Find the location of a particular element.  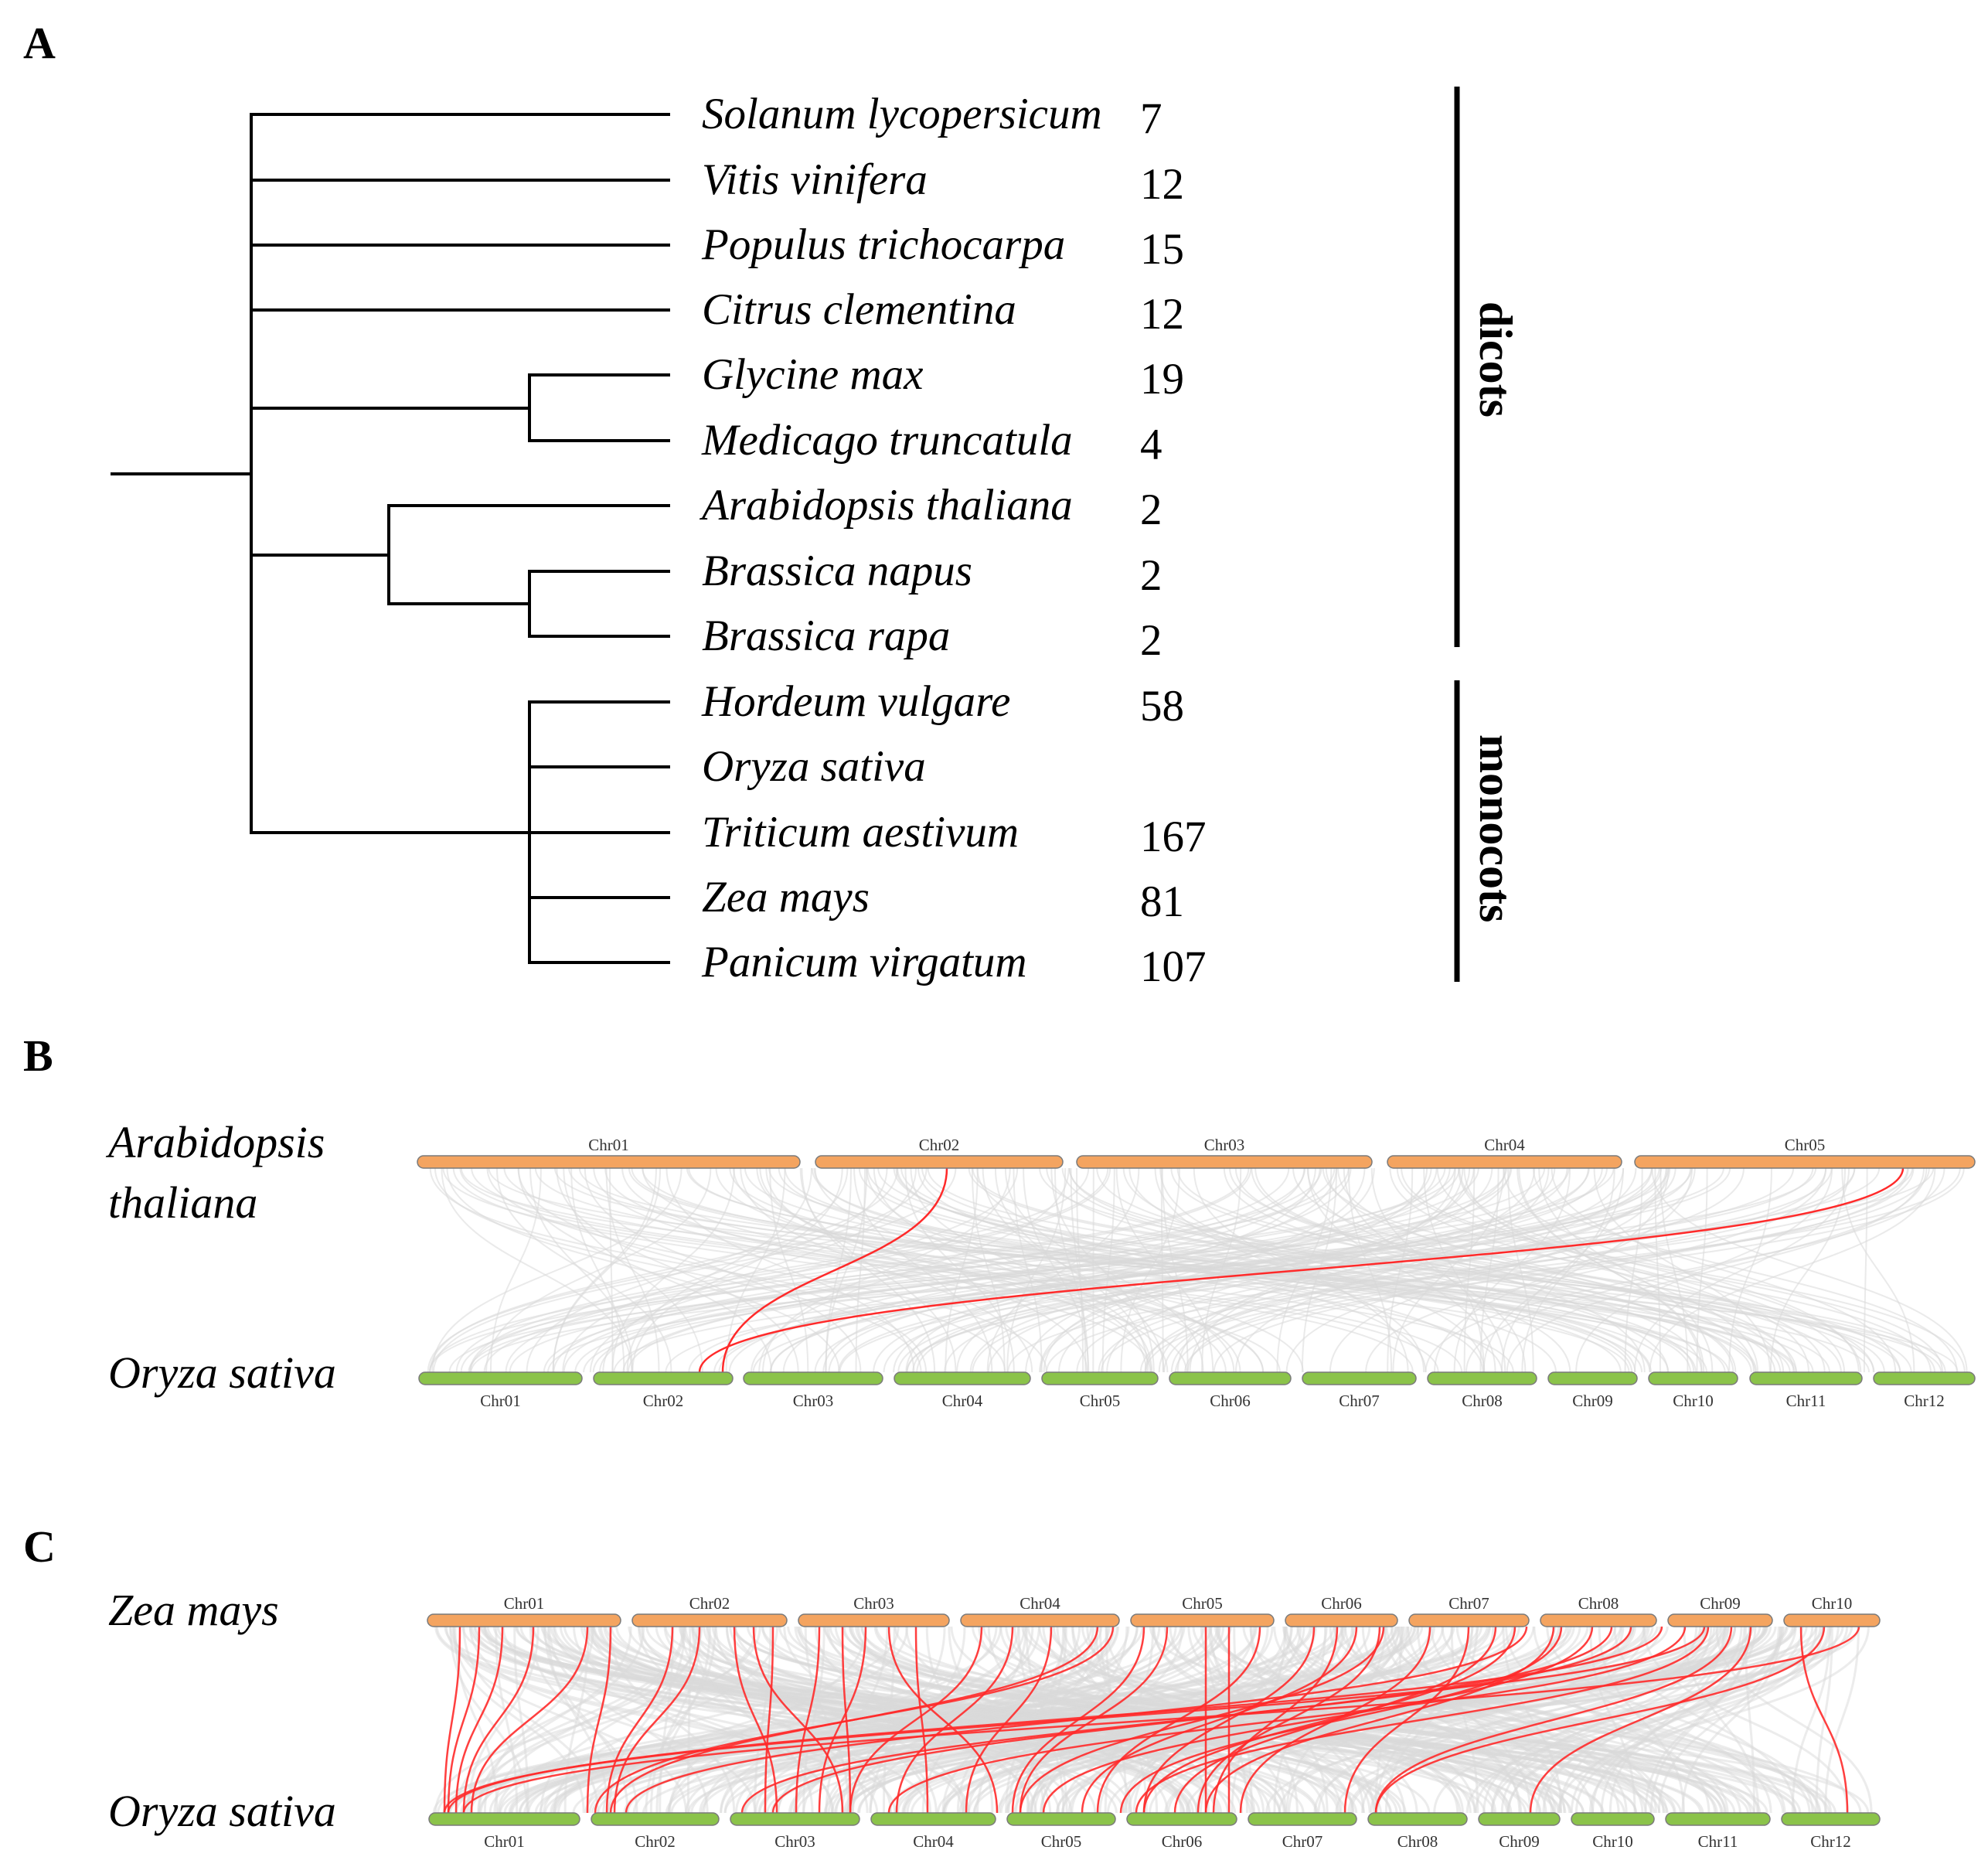

panel-b-bottom-genome: Oryza sativa is located at coordinates (222, 1373).